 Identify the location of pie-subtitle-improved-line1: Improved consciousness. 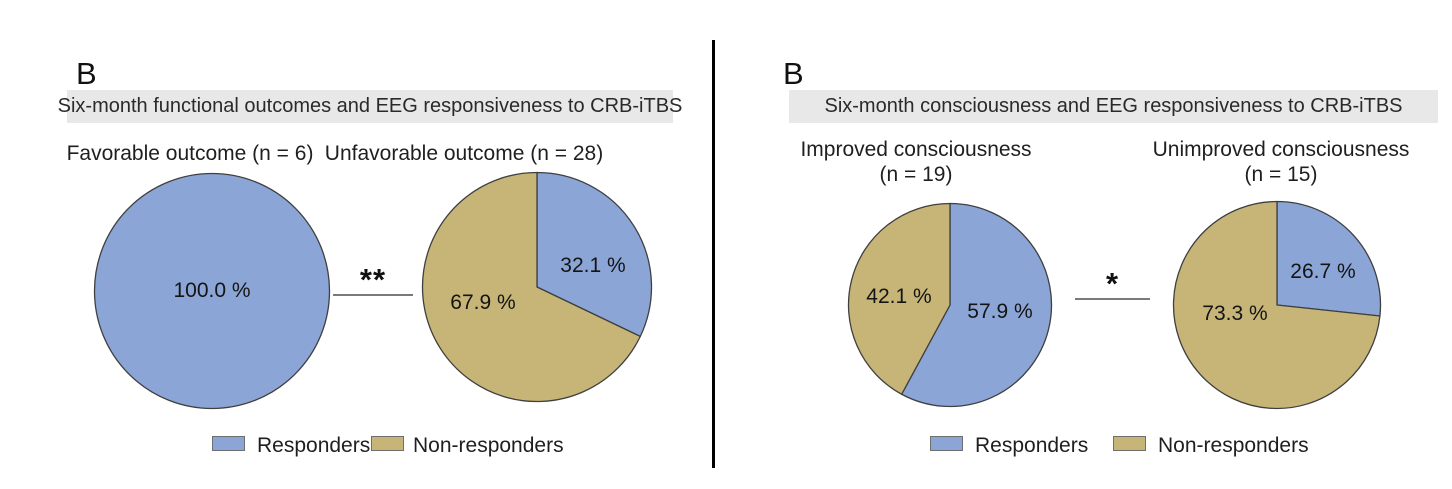
(916, 149).